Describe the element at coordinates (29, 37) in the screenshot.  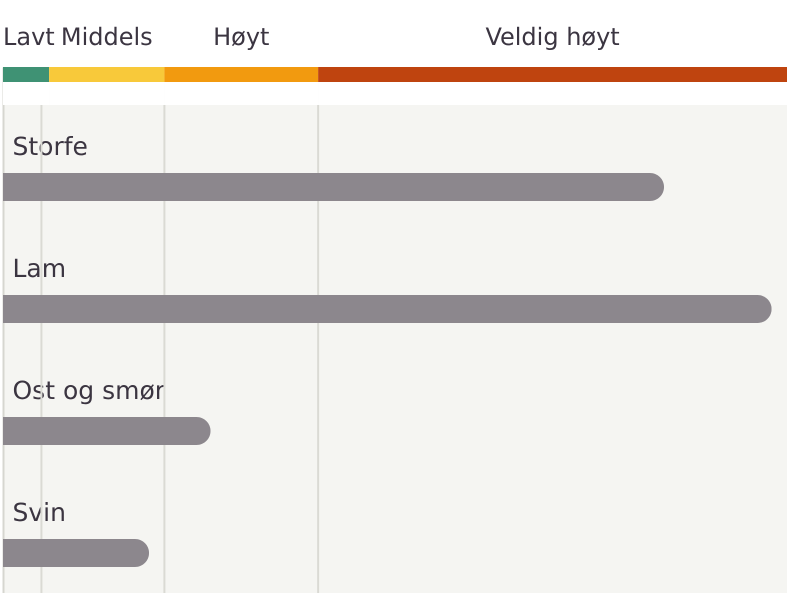
I see `band-label: Lavt` at that location.